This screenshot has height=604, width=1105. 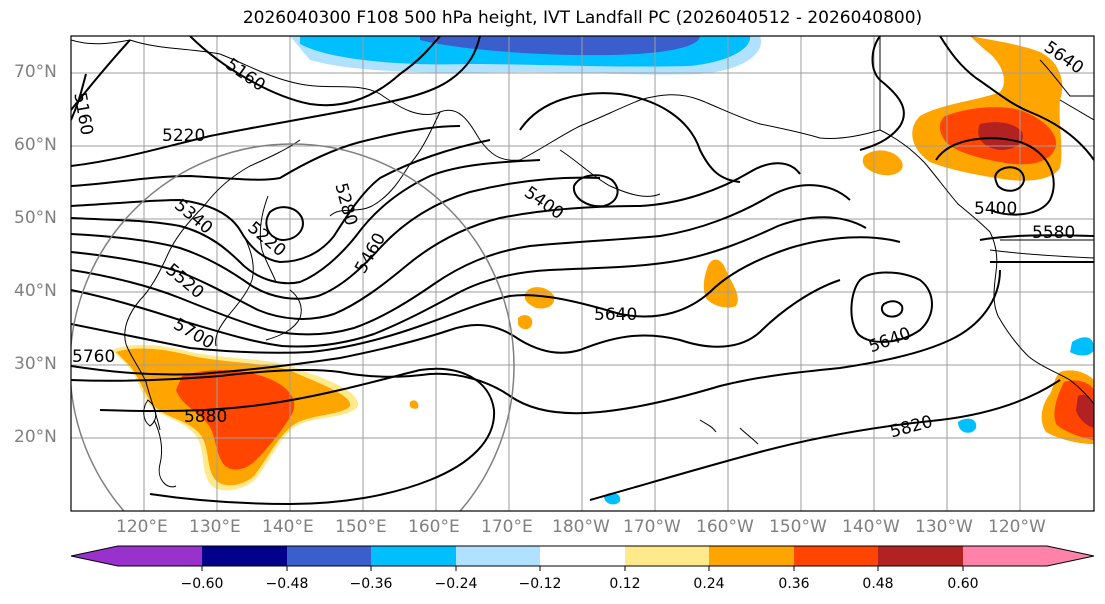 I want to click on longitude-label: 160°E, so click(x=434, y=527).